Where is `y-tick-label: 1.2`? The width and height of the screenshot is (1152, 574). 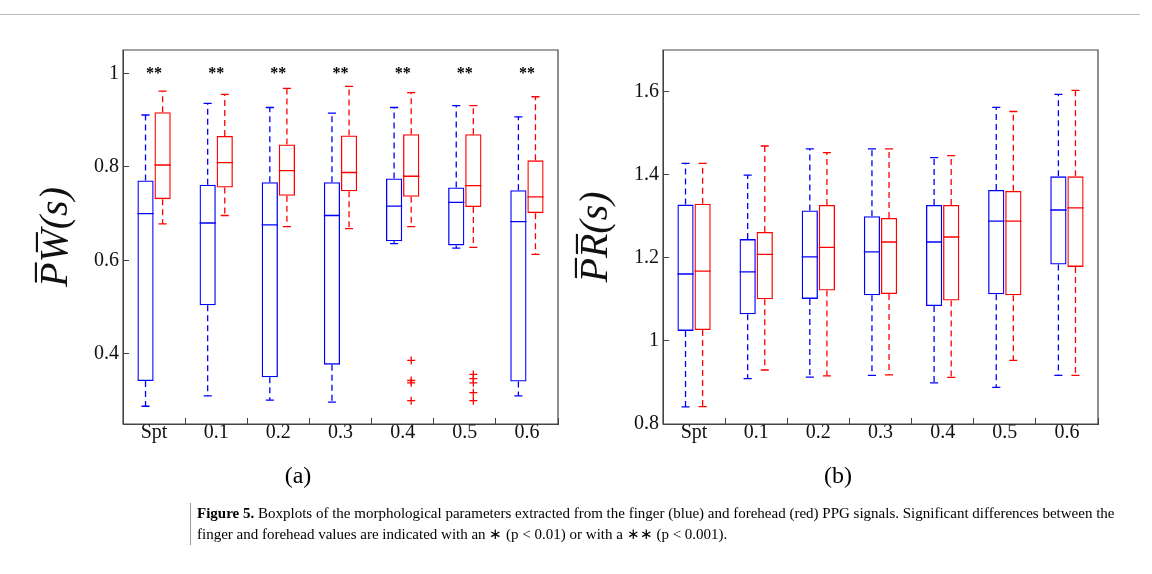
y-tick-label: 1.2 is located at coordinates (646, 256).